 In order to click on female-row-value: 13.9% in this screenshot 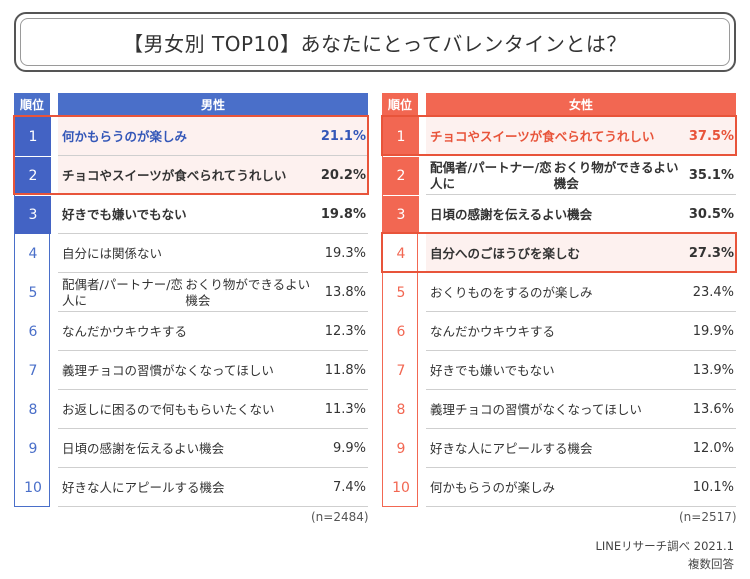, I will do `click(713, 370)`.